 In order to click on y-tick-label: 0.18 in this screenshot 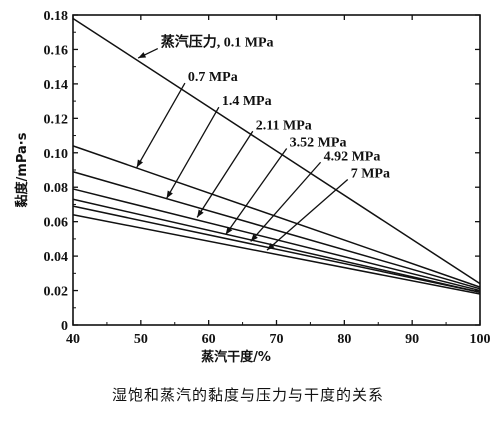, I will do `click(56, 16)`.